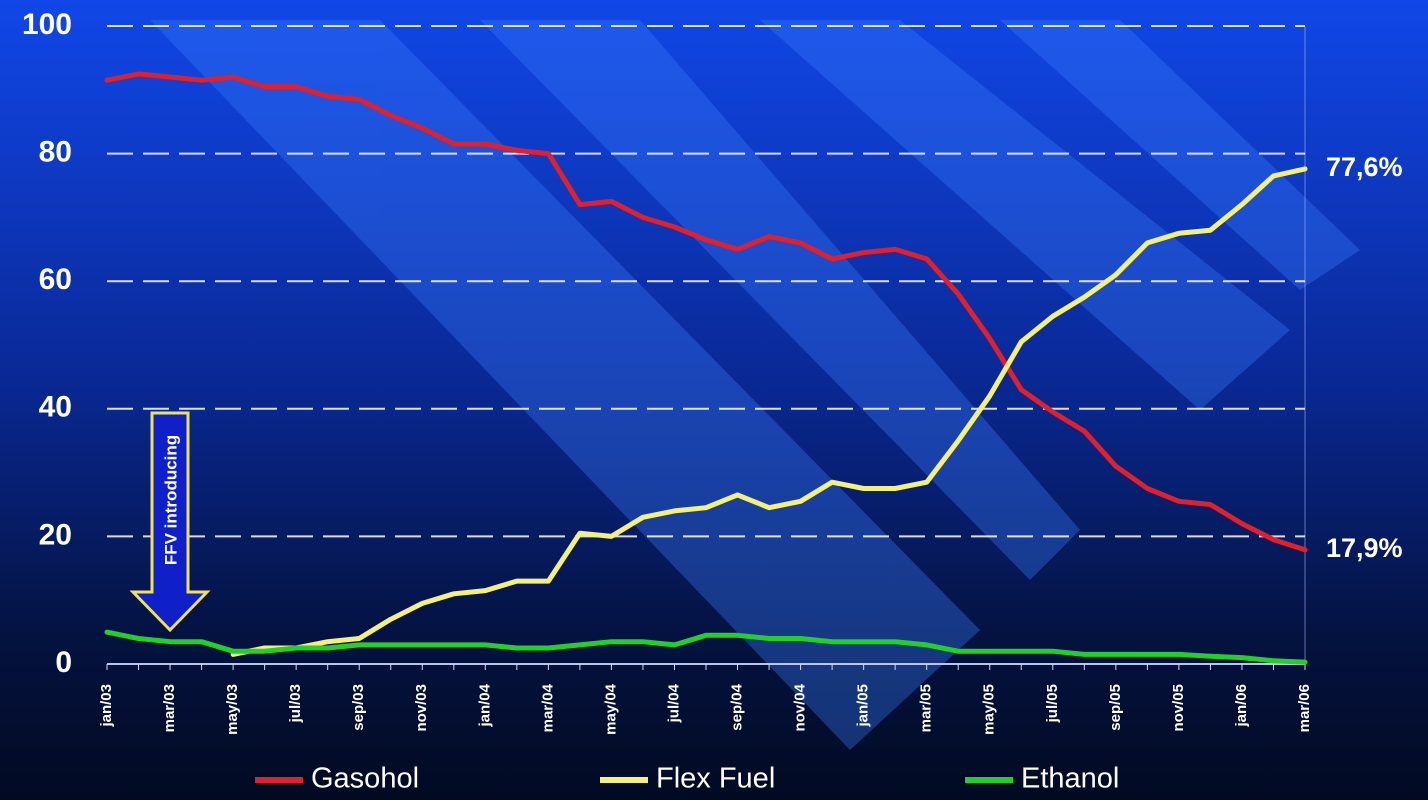 The height and width of the screenshot is (800, 1428). I want to click on annotation-arrow: FFV introducing, so click(170, 522).